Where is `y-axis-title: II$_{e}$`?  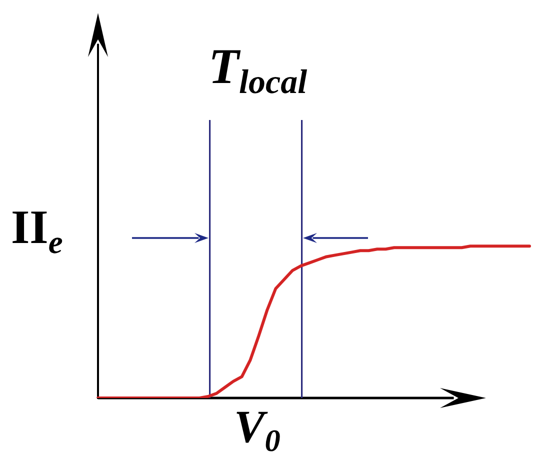 y-axis-title: II$_{e}$ is located at coordinates (37, 231).